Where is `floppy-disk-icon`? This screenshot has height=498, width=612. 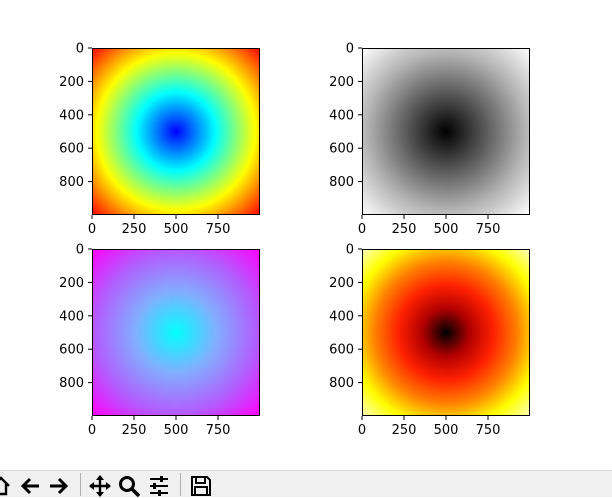
floppy-disk-icon is located at coordinates (201, 485).